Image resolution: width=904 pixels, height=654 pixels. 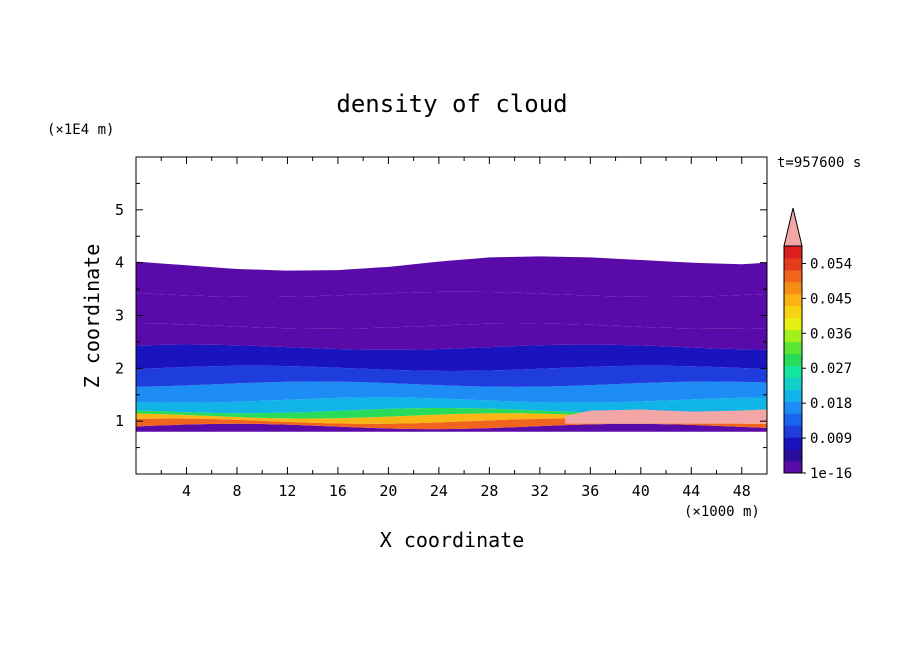 I want to click on x-tick-label: 4, so click(x=186, y=491).